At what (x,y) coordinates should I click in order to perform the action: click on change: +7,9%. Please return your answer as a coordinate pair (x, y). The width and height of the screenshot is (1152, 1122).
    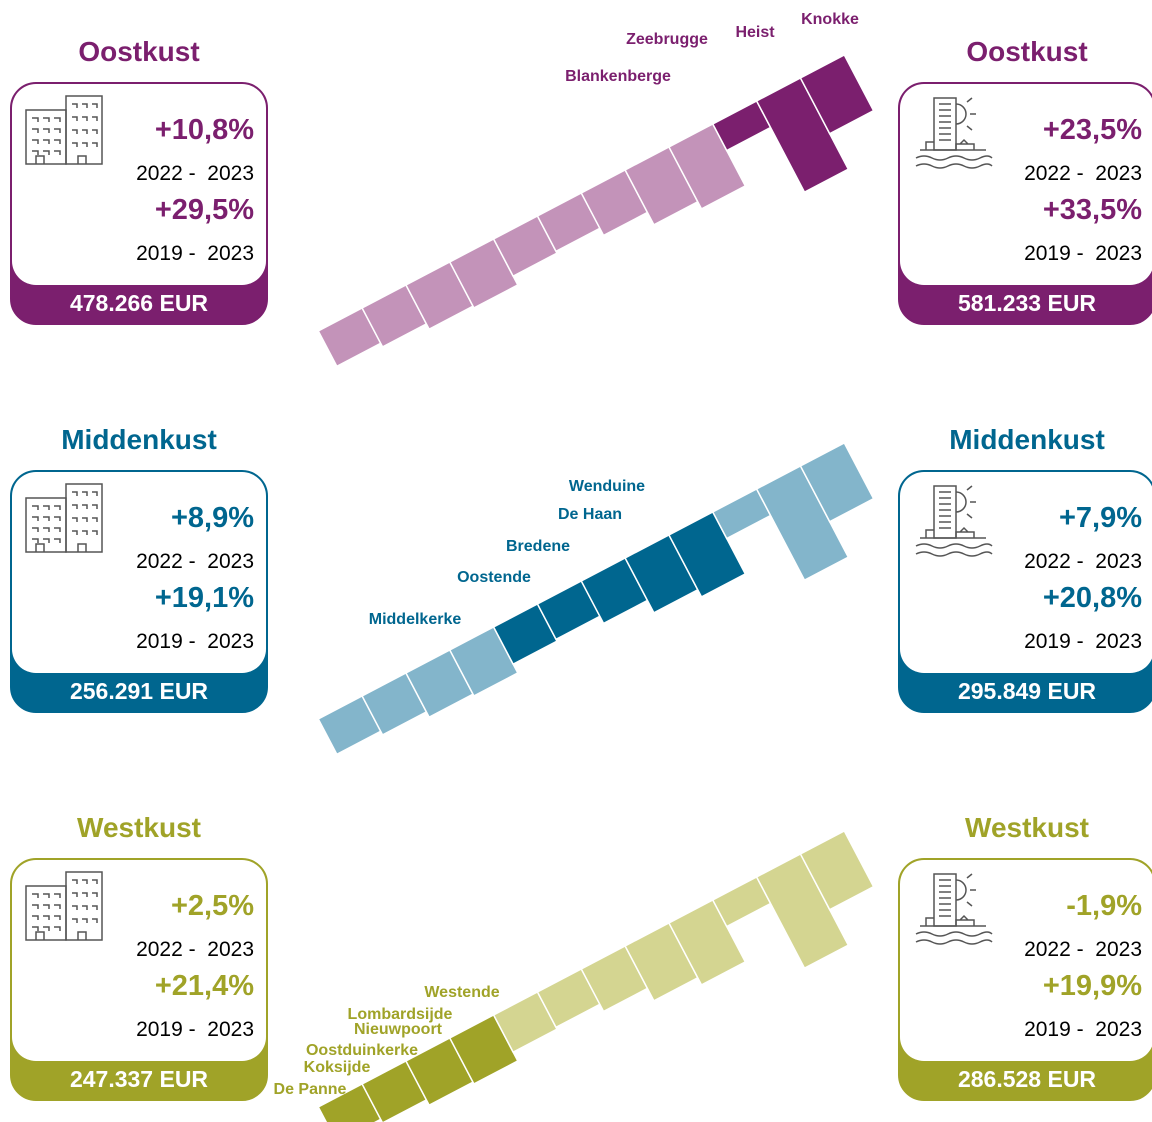
    Looking at the image, I should click on (1100, 518).